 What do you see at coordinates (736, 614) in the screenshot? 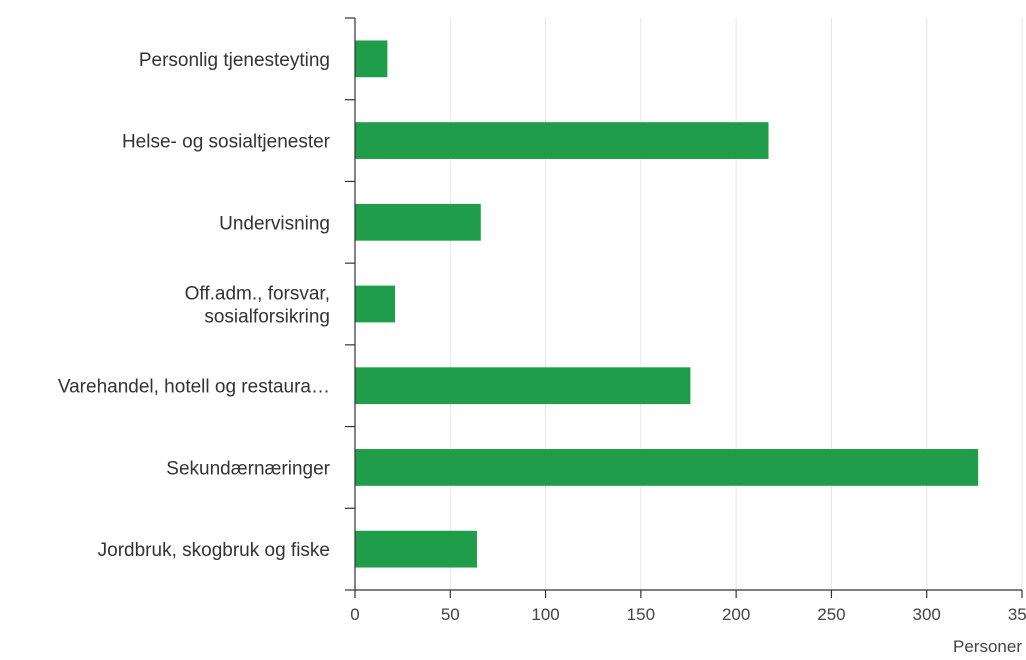
I see `x-tick-label-200: 200` at bounding box center [736, 614].